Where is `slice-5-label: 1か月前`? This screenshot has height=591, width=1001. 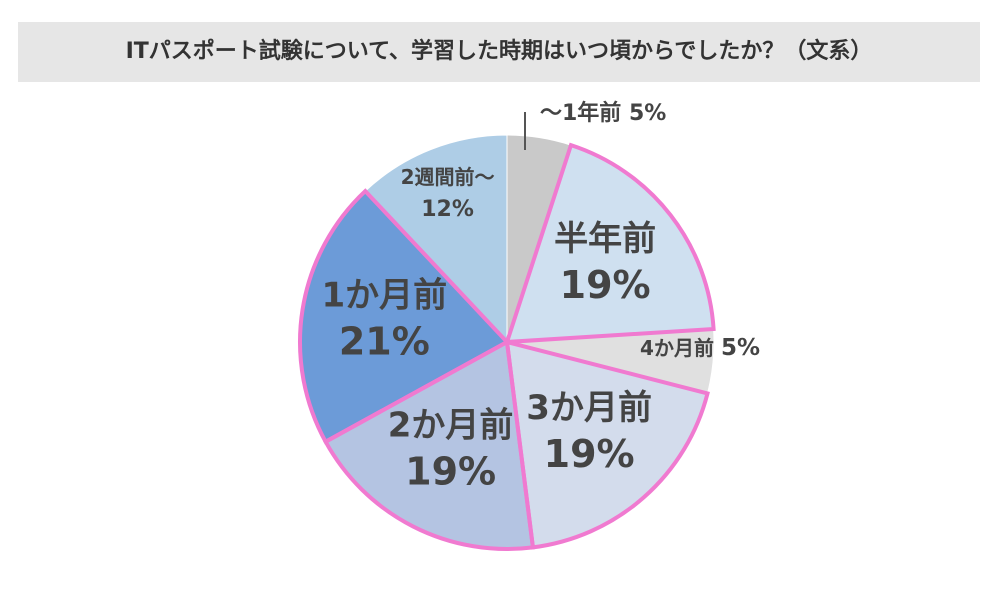
slice-5-label: 1か月前 is located at coordinates (384, 296).